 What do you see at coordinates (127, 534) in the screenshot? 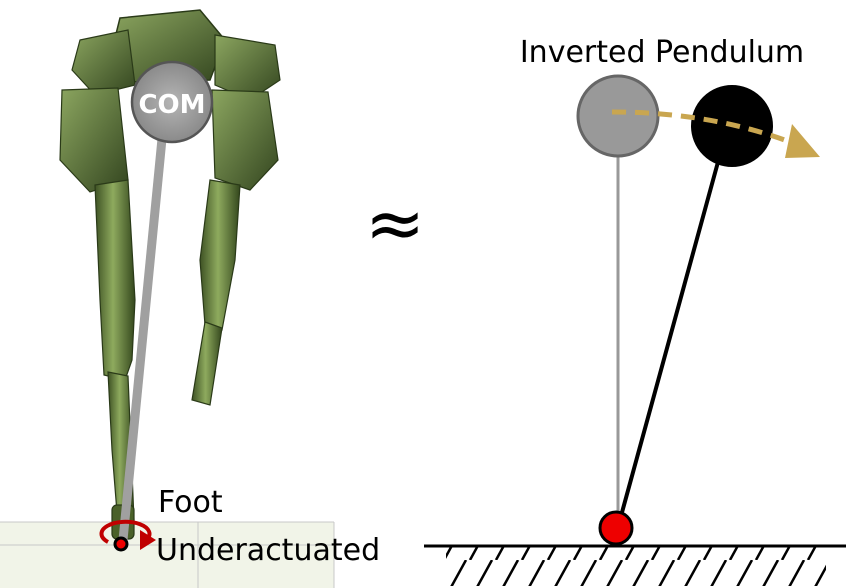
I see `curved-arrow-icon` at bounding box center [127, 534].